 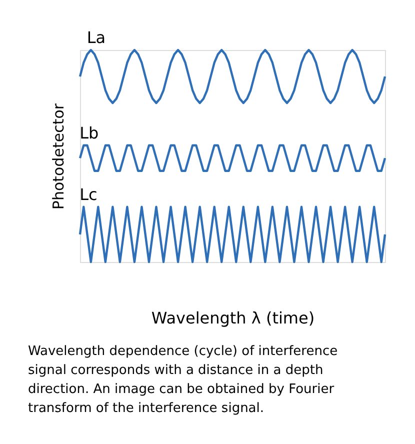 I want to click on series-label: La, so click(x=96, y=37).